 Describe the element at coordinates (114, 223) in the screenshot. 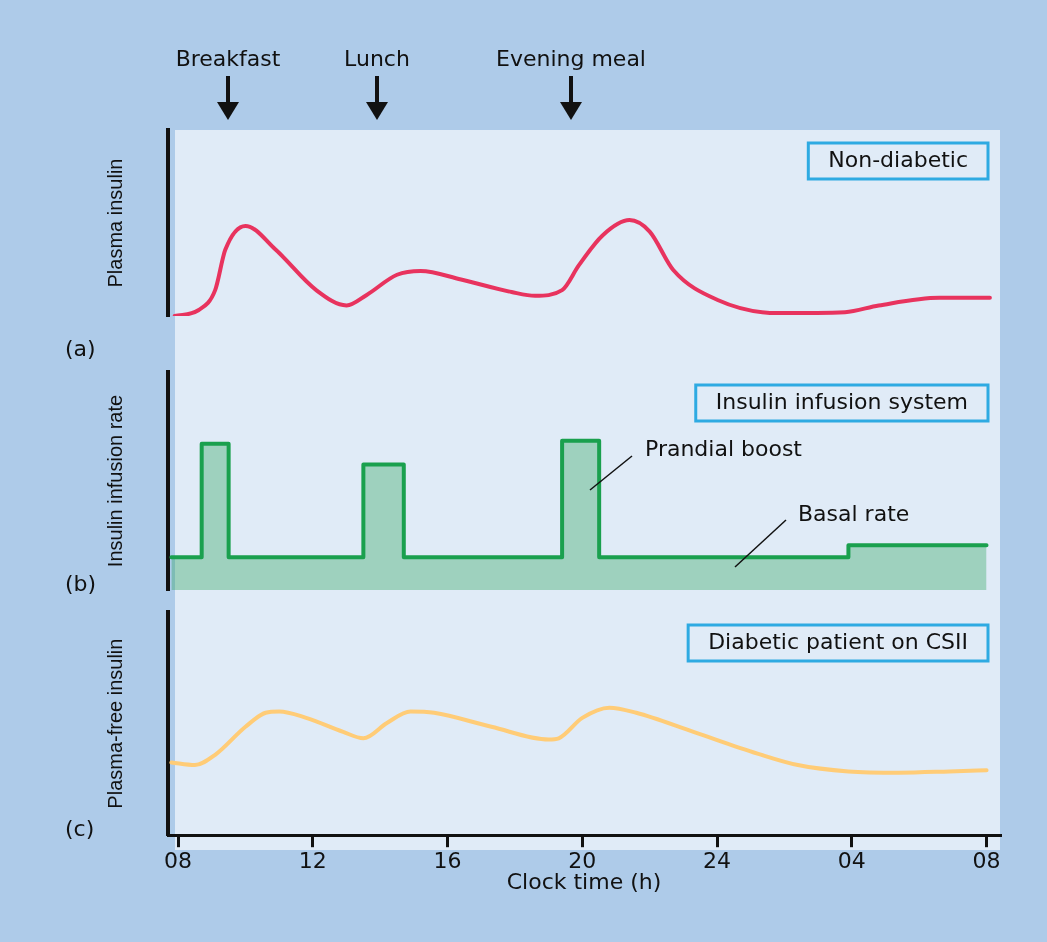

I see `y-axis-title: Plasma insulin` at that location.